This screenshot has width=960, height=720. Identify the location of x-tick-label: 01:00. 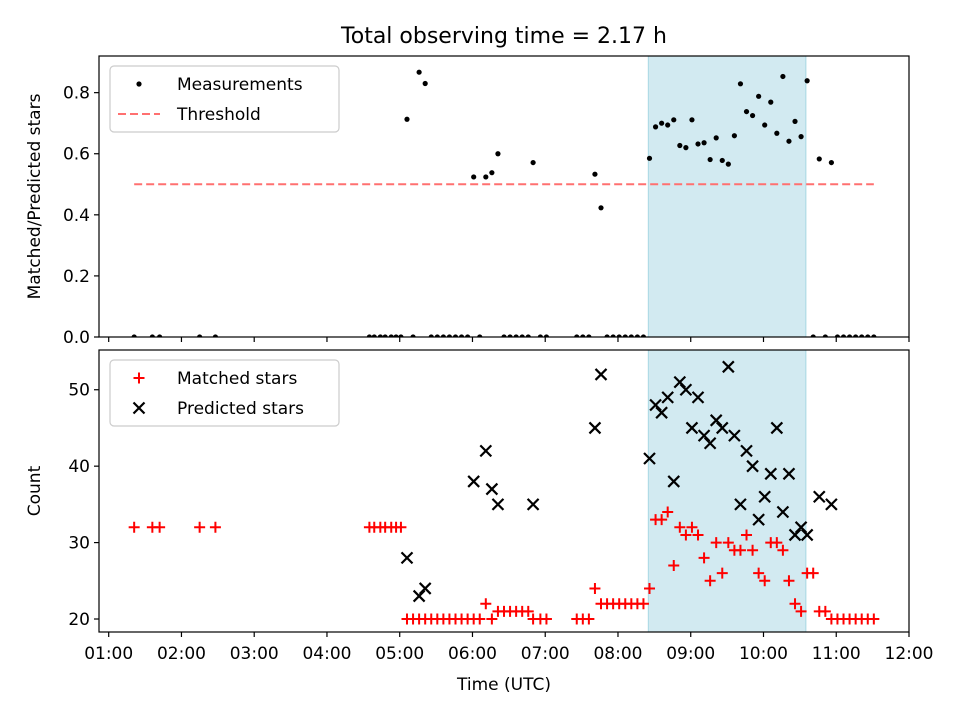
(108, 654).